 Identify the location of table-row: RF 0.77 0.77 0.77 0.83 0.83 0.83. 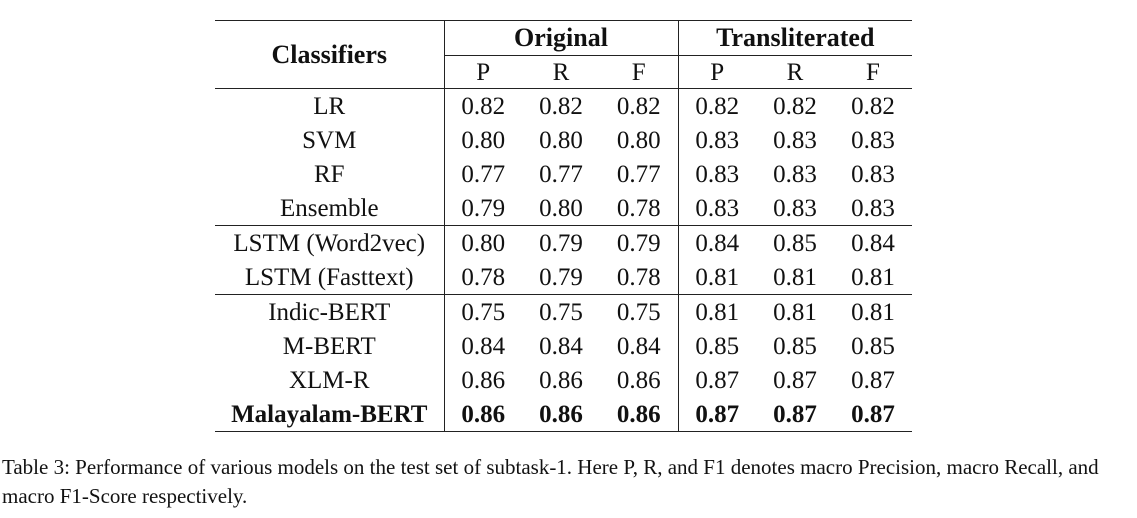
(563, 174).